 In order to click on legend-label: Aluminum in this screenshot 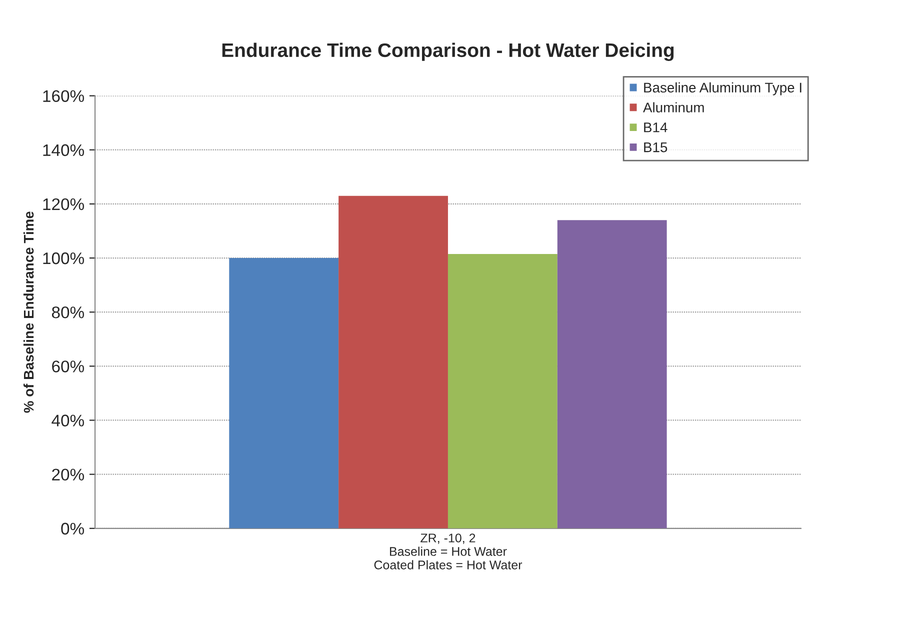, I will do `click(673, 107)`.